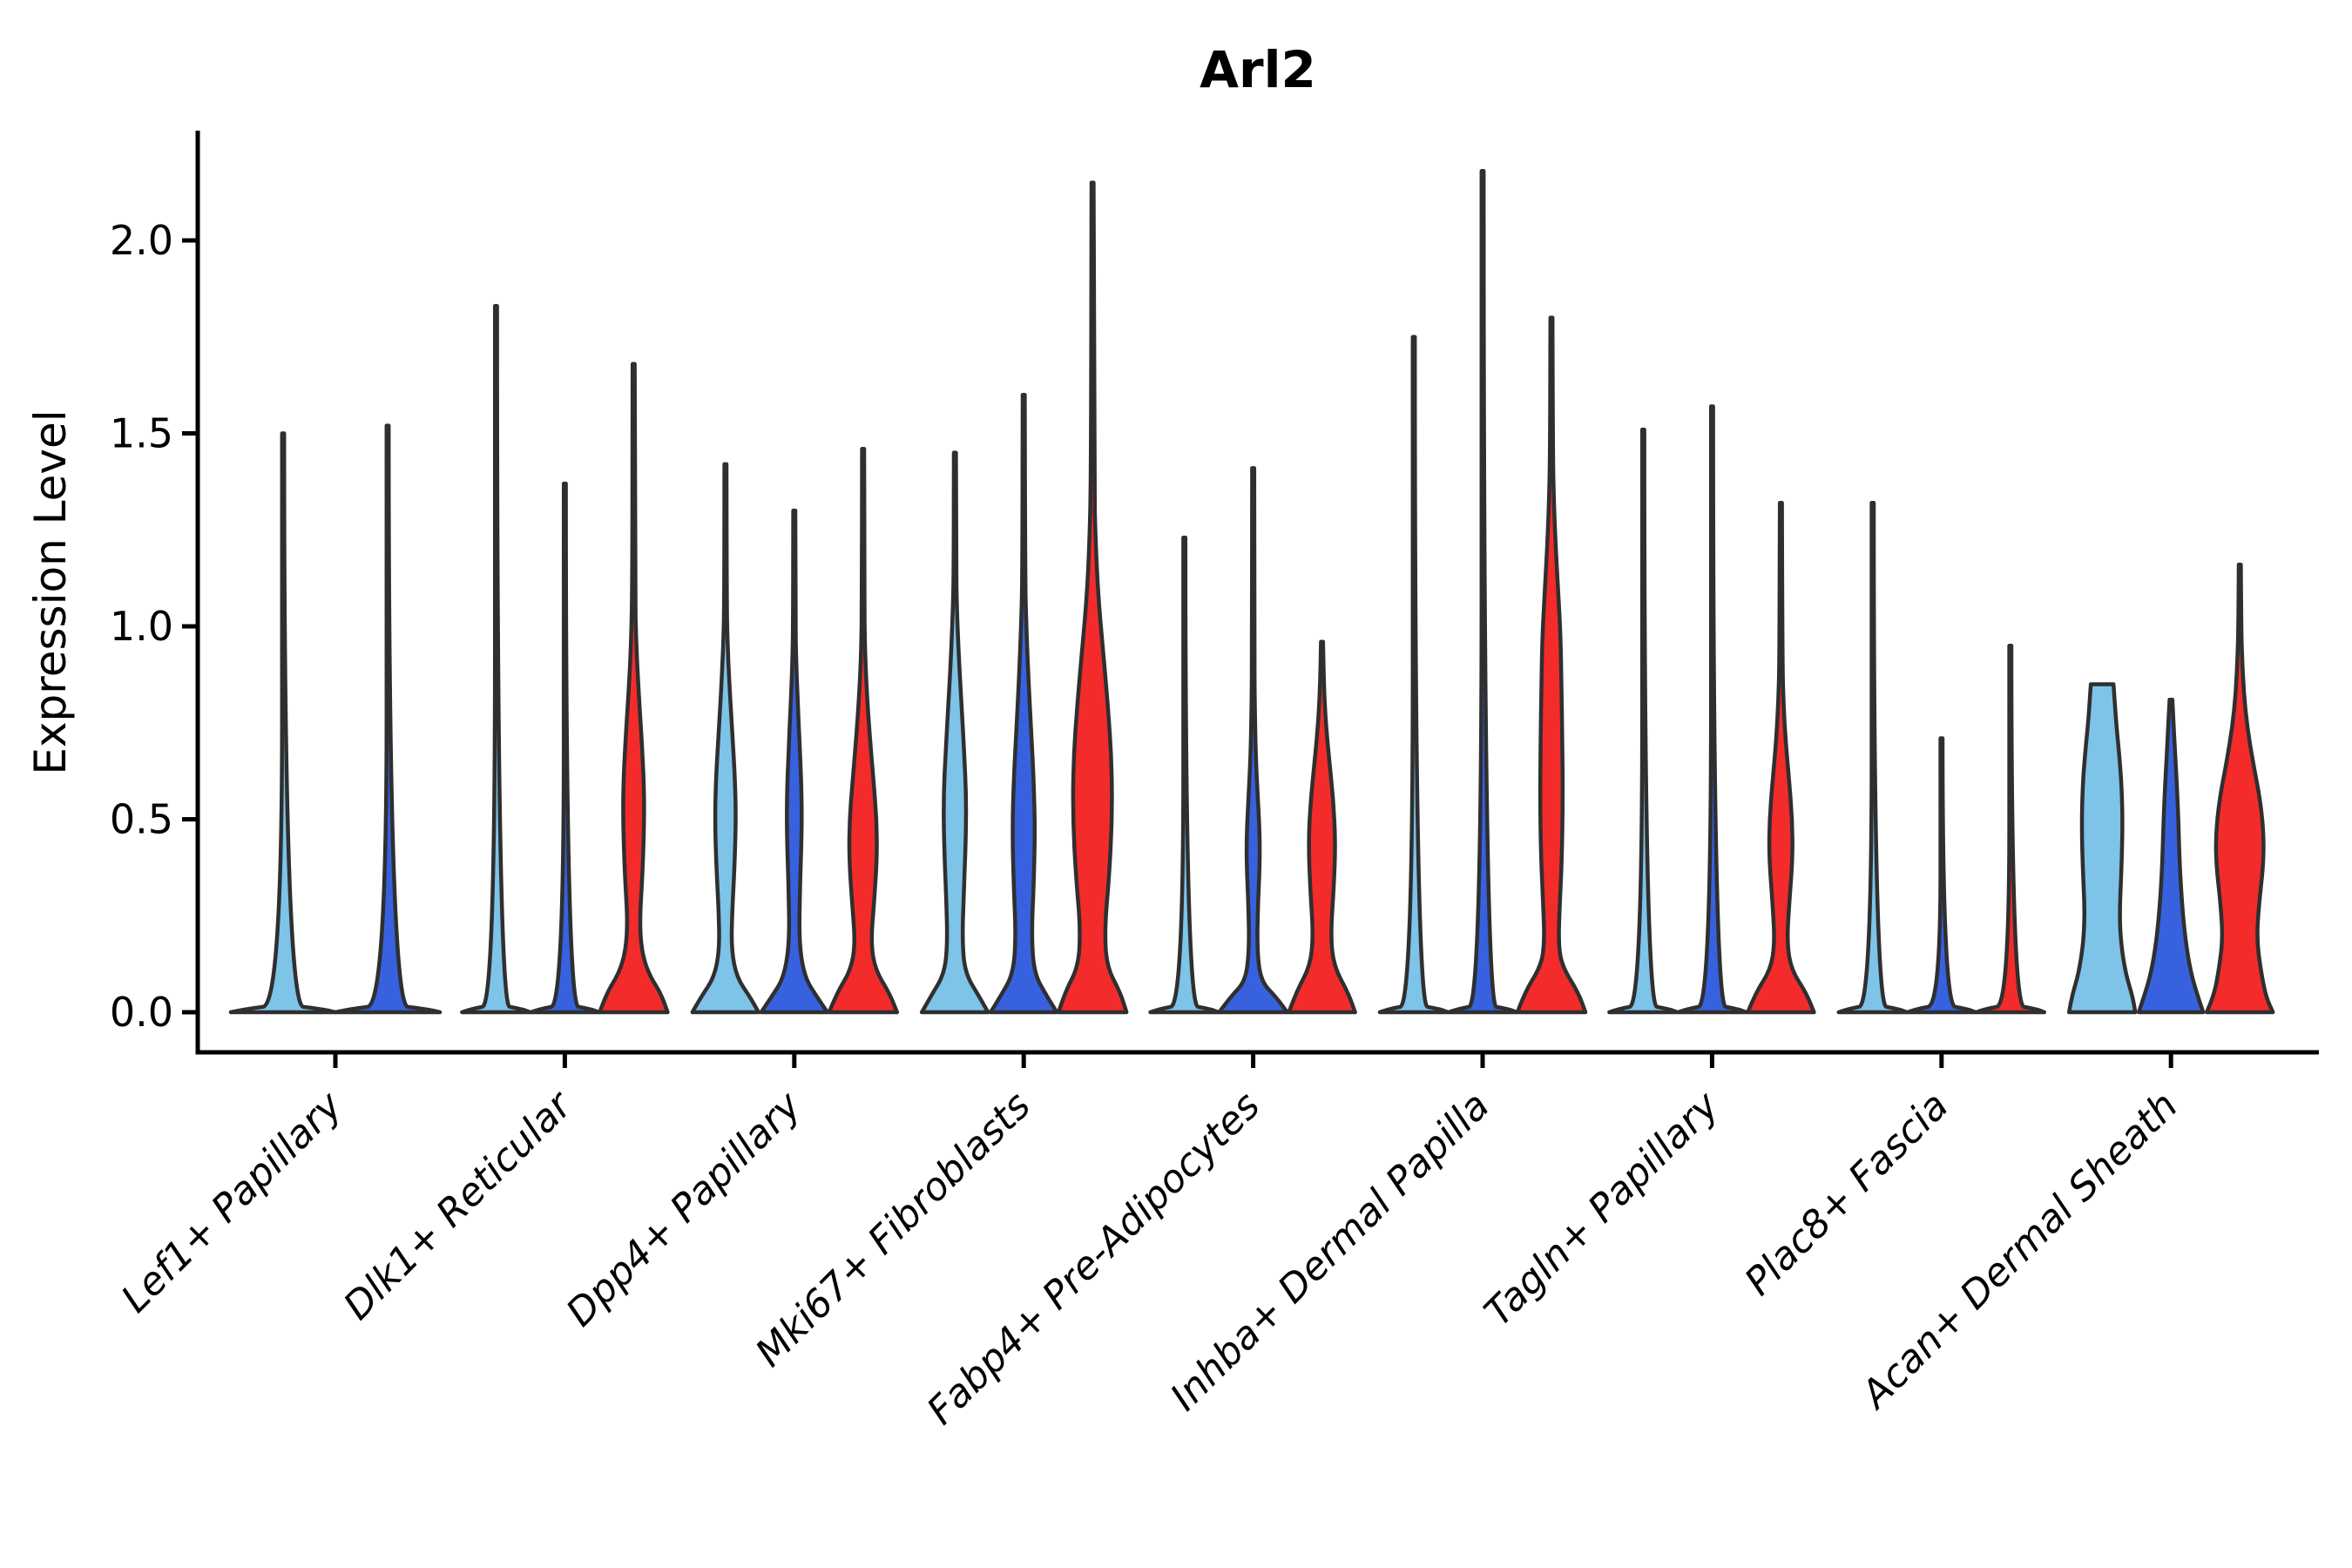 This screenshot has height=1568, width=2352. Describe the element at coordinates (141, 626) in the screenshot. I see `y-tick-label: 1.0` at that location.